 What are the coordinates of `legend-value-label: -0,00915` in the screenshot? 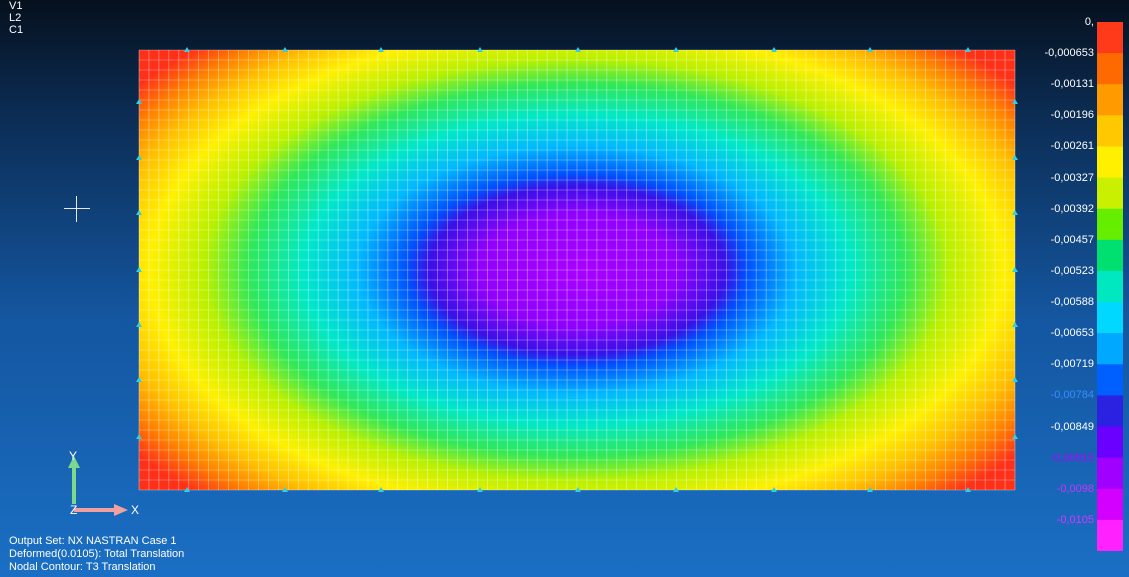 It's located at (1072, 457).